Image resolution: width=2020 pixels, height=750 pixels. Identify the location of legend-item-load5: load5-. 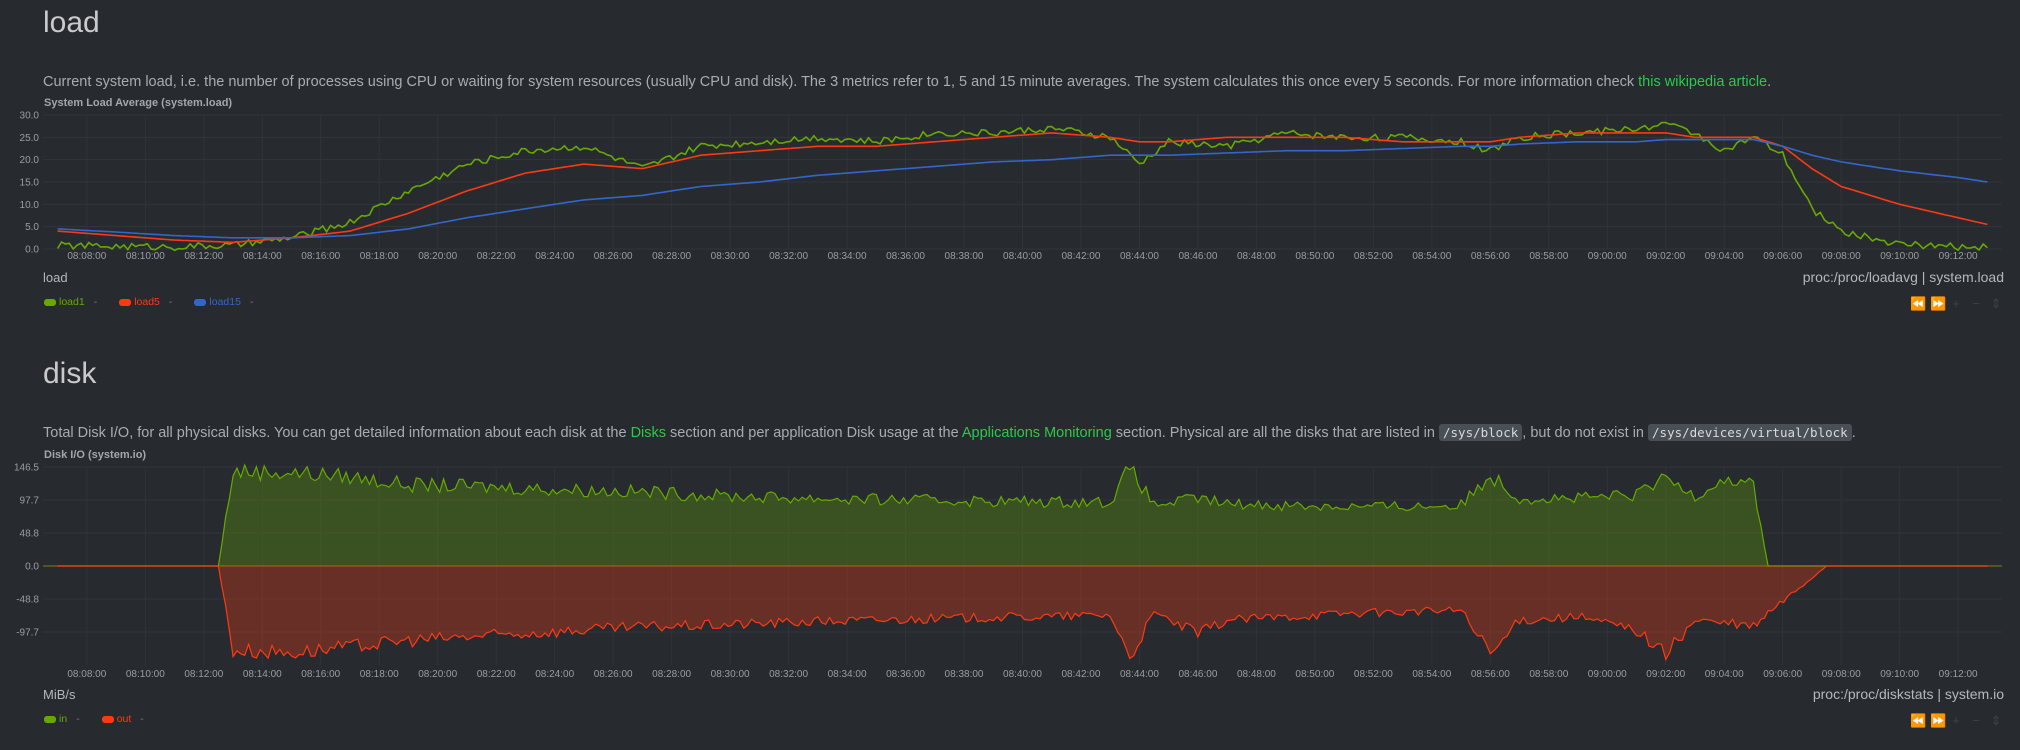
(145, 302).